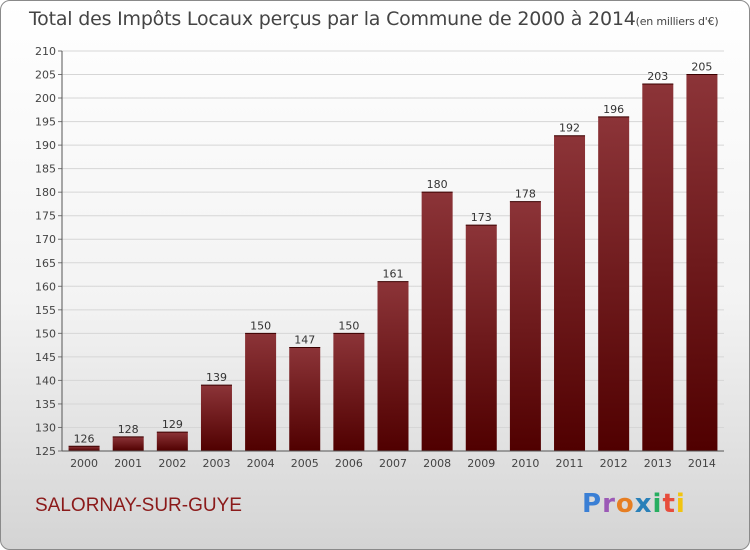 This screenshot has height=550, width=750. I want to click on y-tick-label: 180, so click(45, 192).